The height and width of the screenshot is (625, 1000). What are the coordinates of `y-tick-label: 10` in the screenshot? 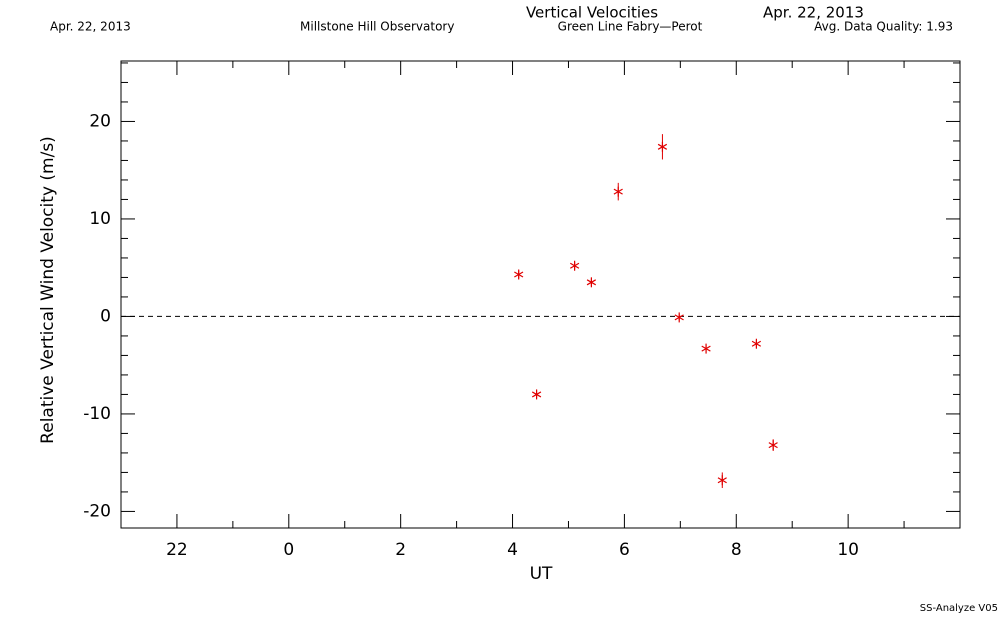 It's located at (100, 219).